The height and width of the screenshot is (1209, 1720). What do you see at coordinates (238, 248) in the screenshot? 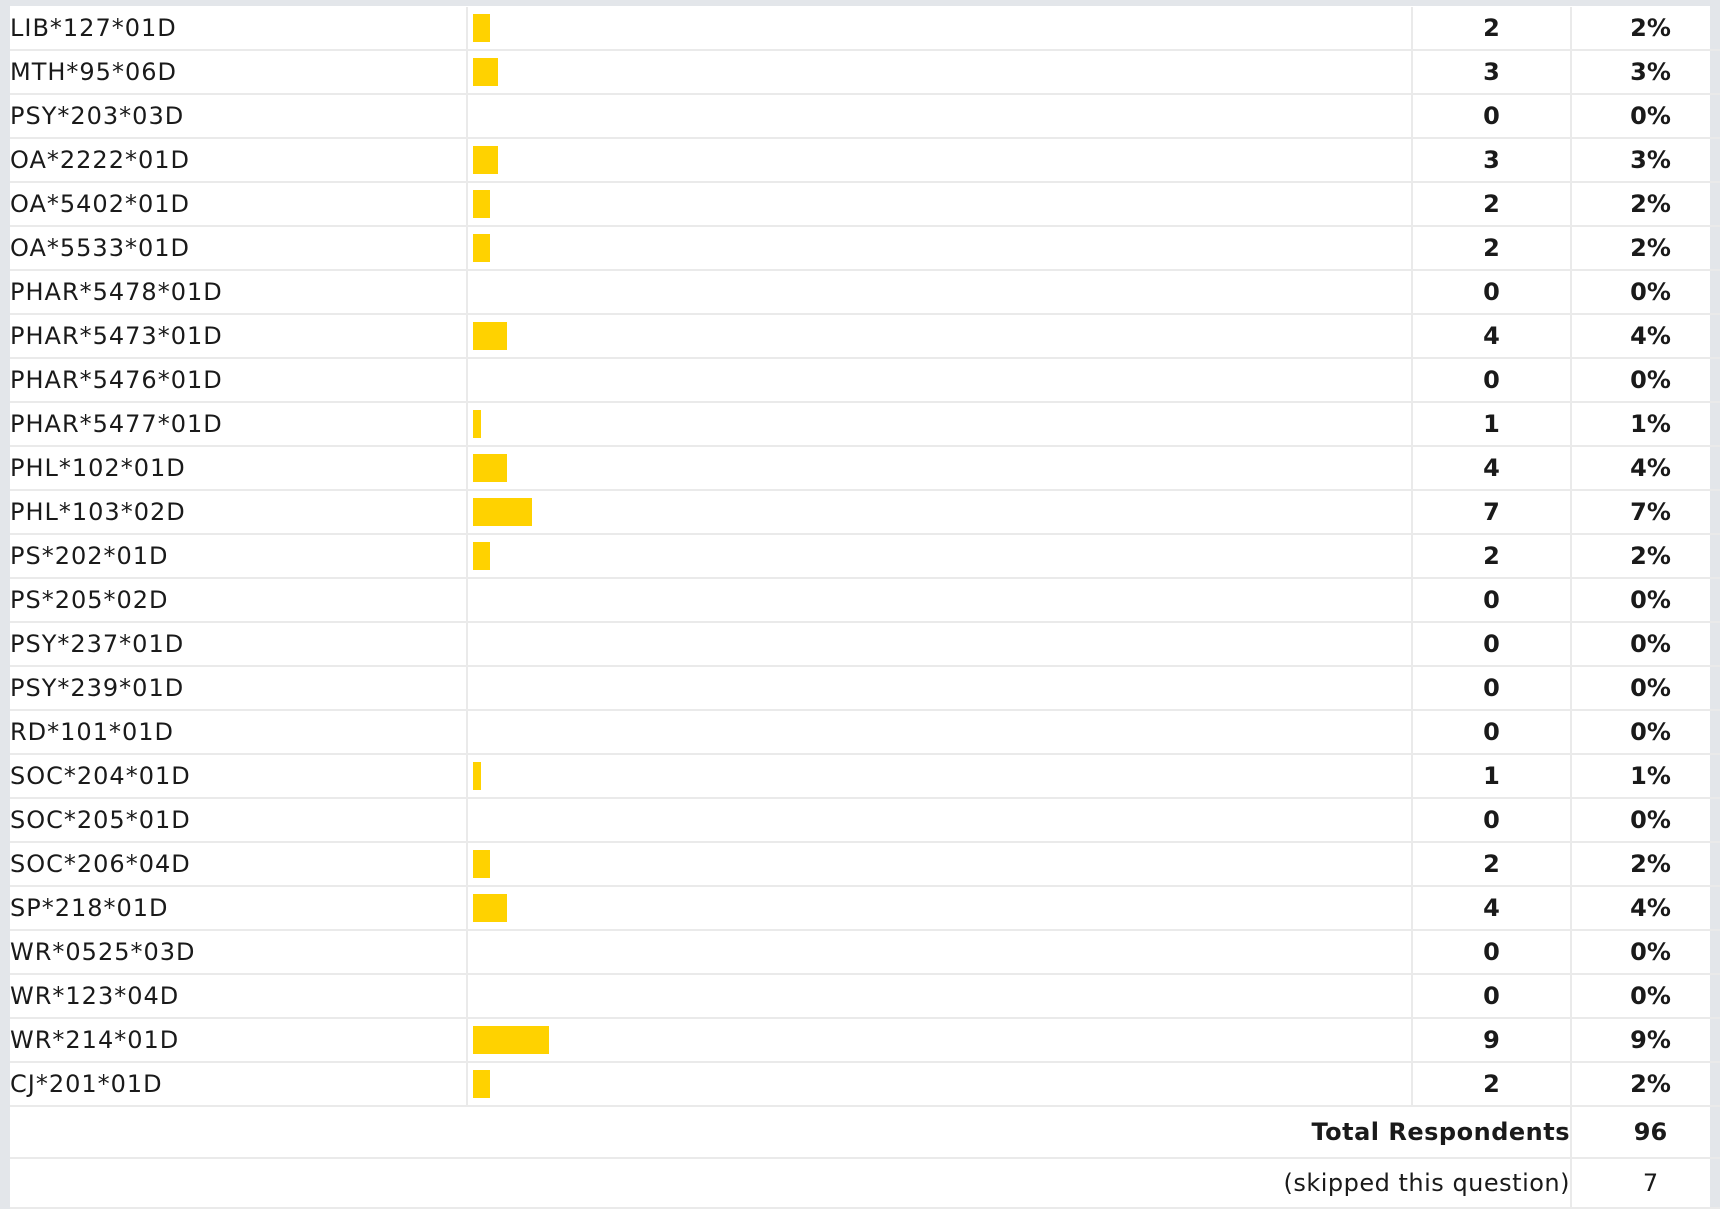
I see `answer-label: OA*5533*01D` at bounding box center [238, 248].